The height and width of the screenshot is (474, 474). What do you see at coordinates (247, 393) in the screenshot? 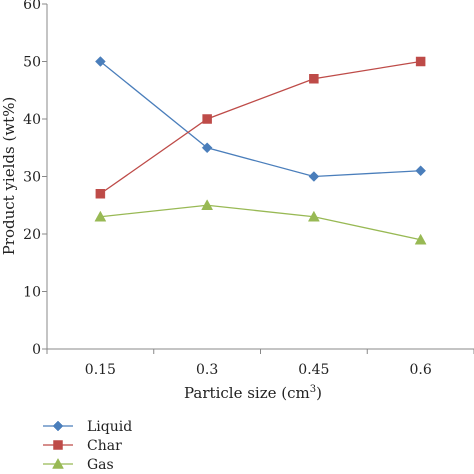
I see `x-axis-title-main: Particle size (cm` at bounding box center [247, 393].